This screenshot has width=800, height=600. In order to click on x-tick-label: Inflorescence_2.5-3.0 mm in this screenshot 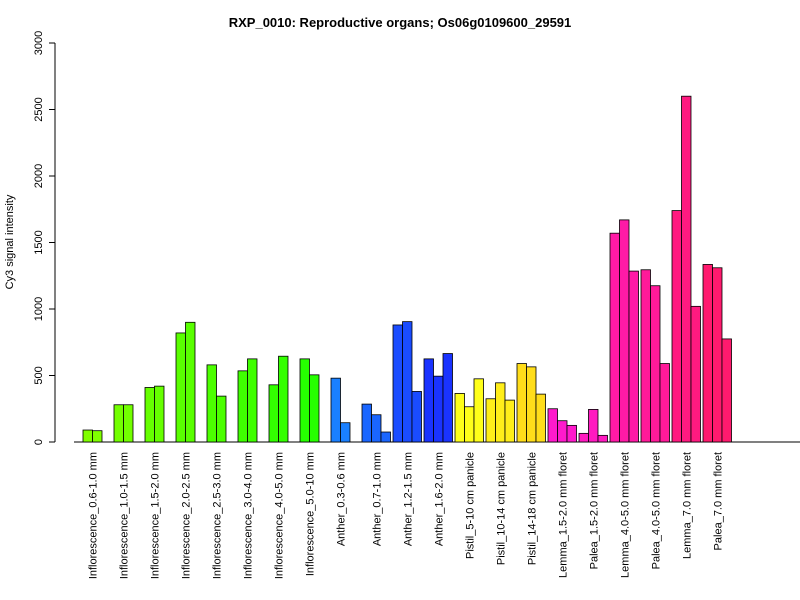, I will do `click(218, 515)`.